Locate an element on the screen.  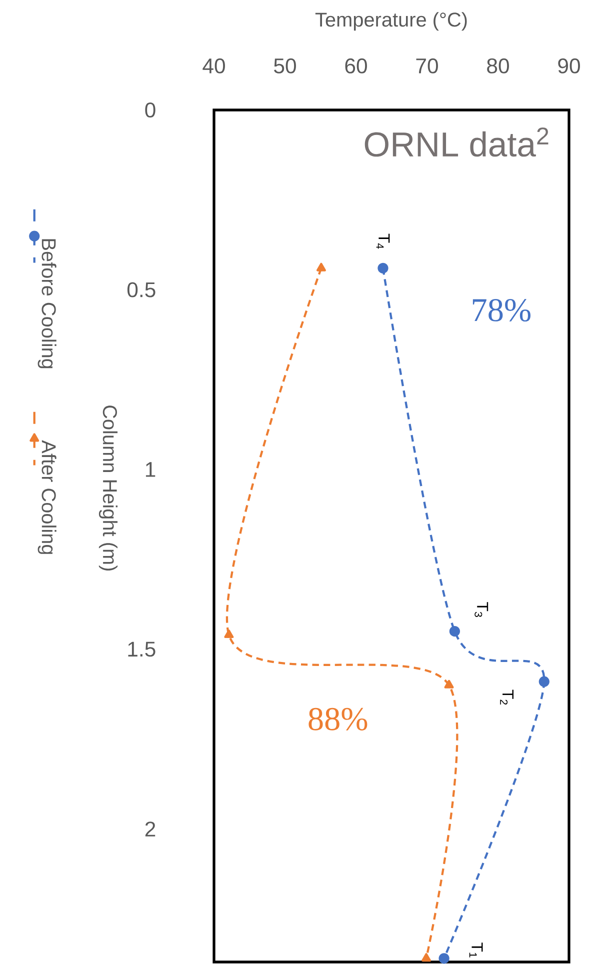
x-tick-label: 60 is located at coordinates (356, 66).